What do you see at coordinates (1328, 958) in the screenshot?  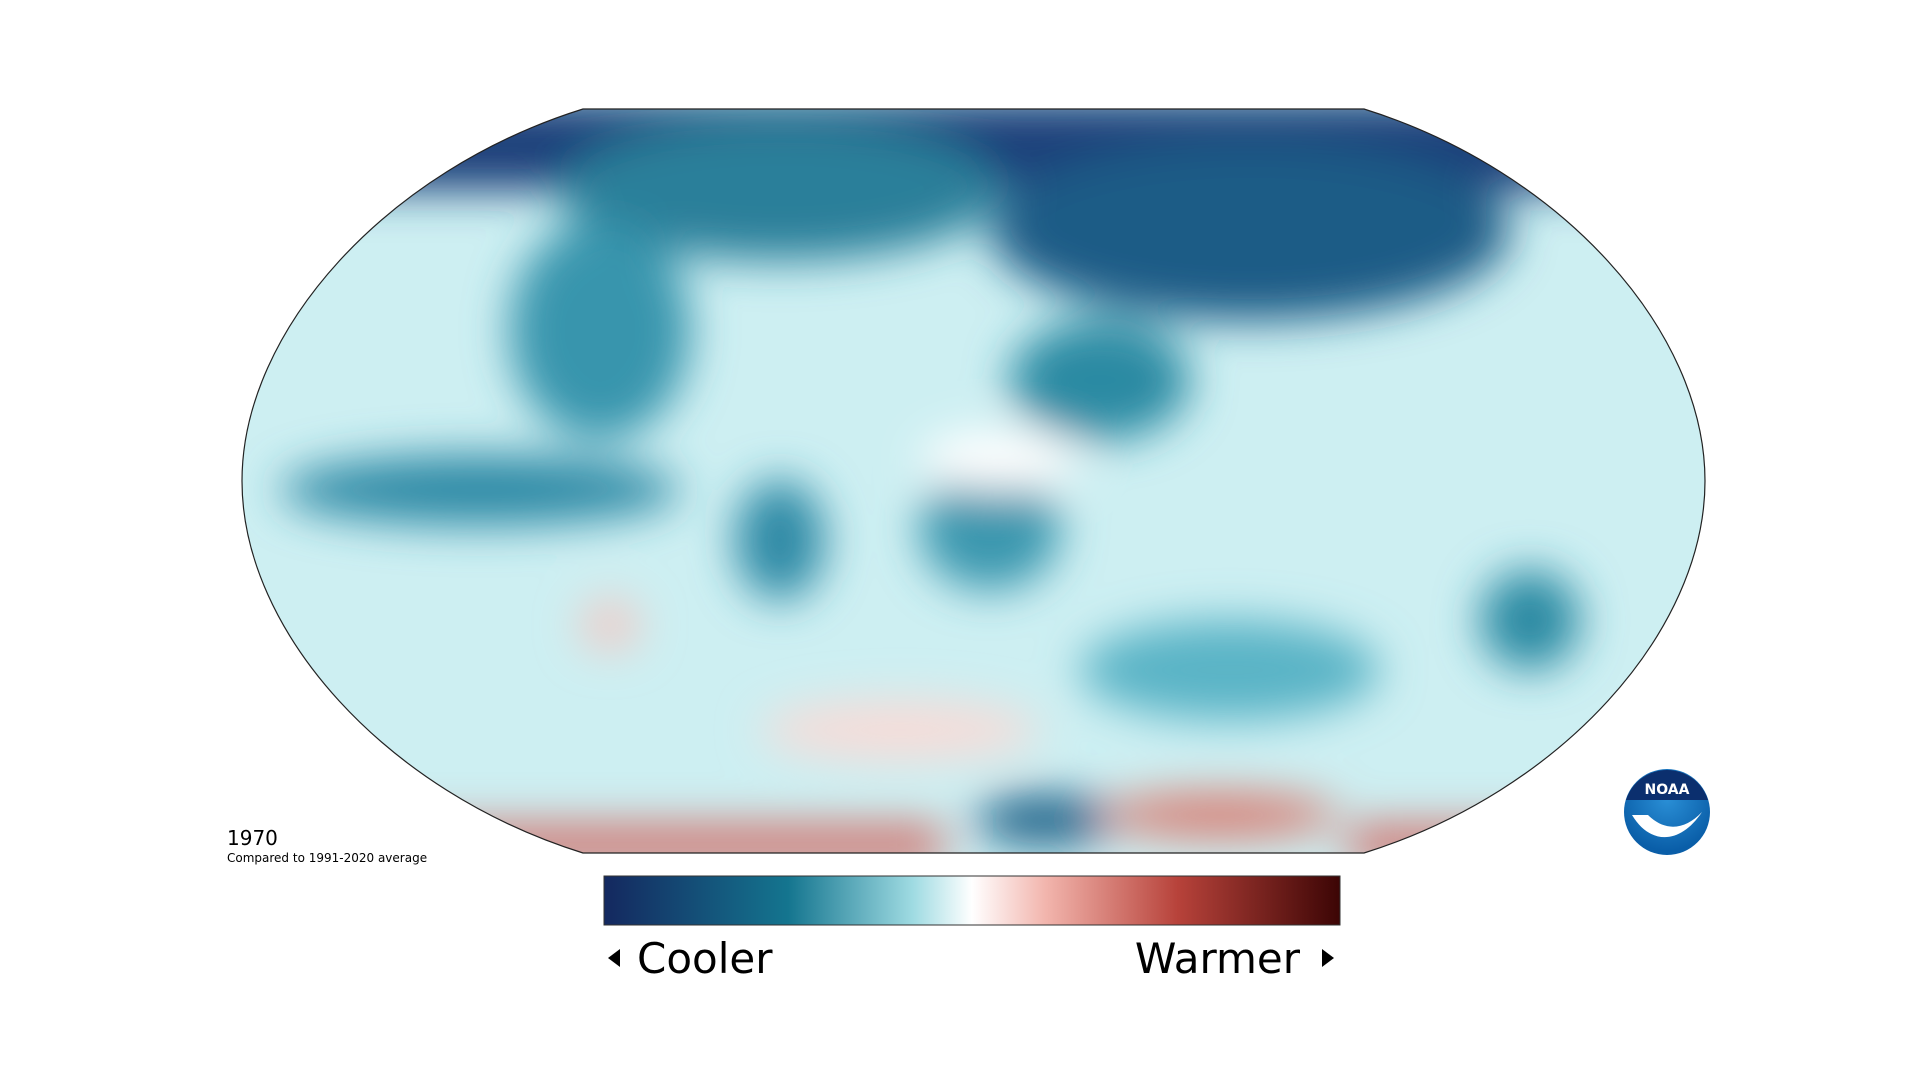 I see `arrow-right` at bounding box center [1328, 958].